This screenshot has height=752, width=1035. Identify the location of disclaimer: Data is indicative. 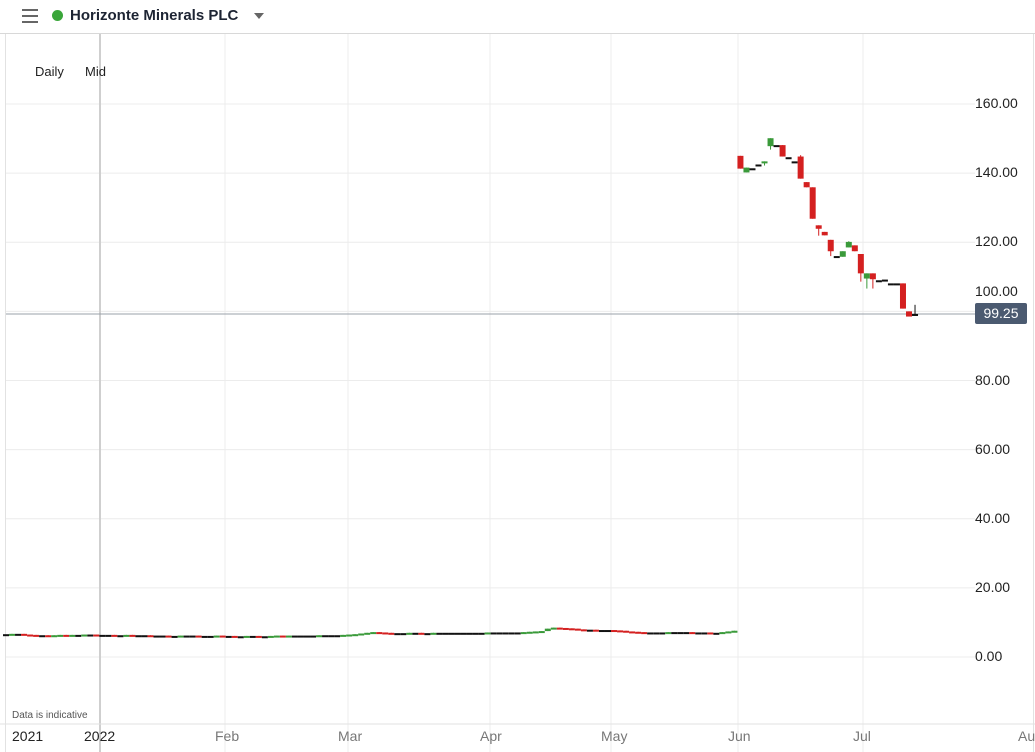
(50, 715).